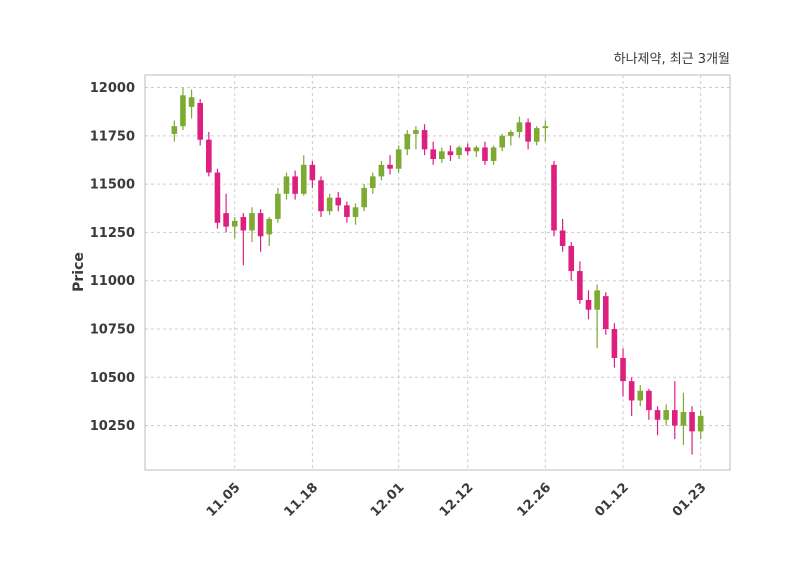 This screenshot has width=800, height=575. Describe the element at coordinates (388, 500) in the screenshot. I see `x-tick-label: 12.01` at that location.